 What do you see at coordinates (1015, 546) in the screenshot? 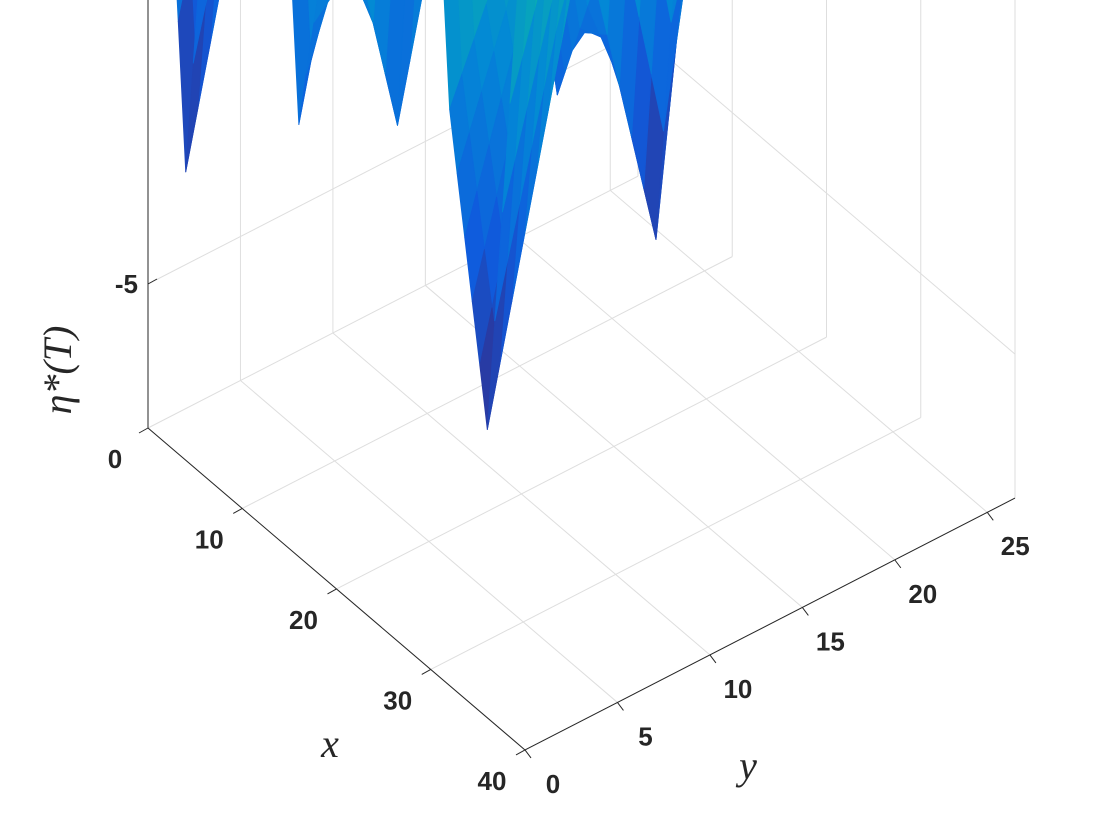
I see `y-tick-label: 25` at bounding box center [1015, 546].